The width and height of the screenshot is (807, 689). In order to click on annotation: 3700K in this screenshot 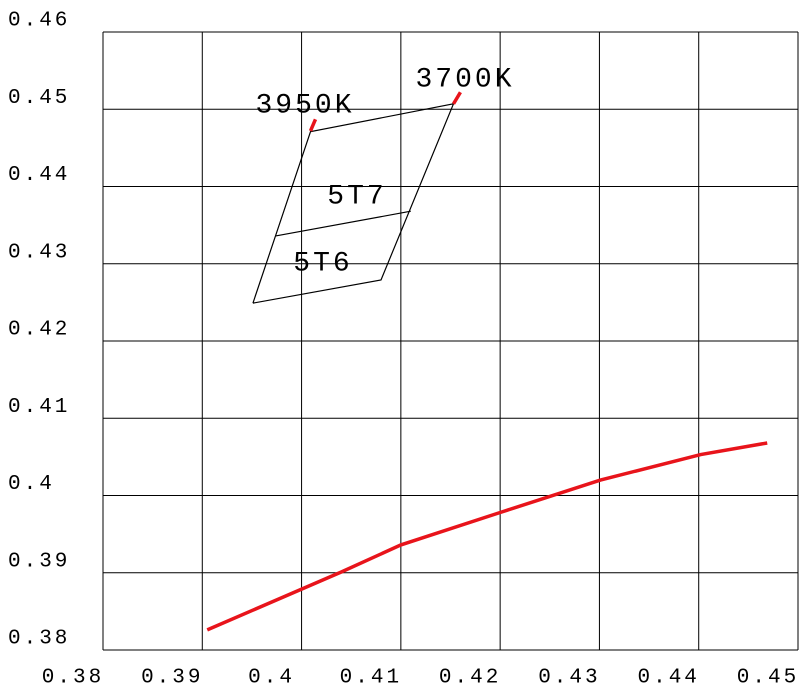, I will do `click(464, 79)`.